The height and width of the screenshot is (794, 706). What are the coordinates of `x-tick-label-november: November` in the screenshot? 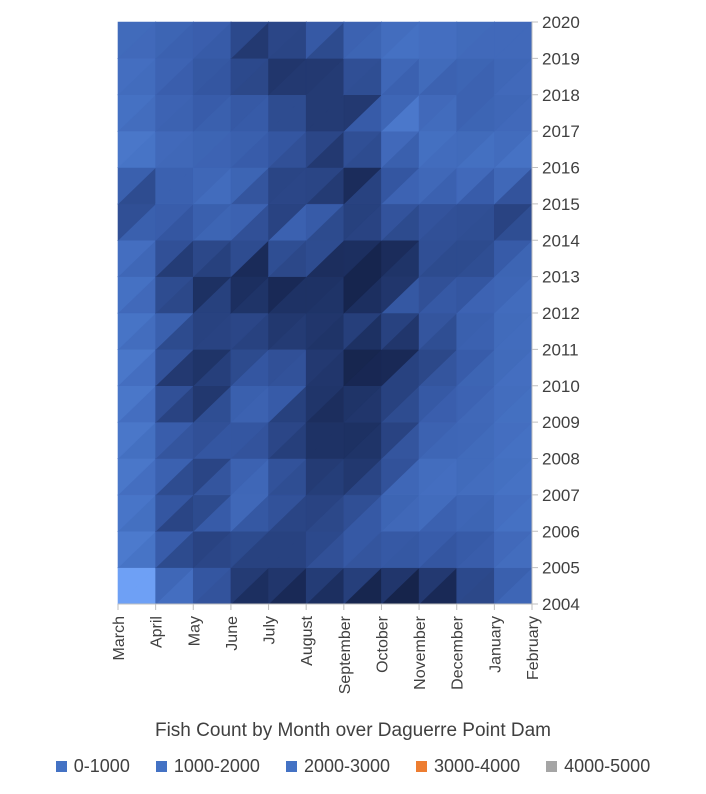 It's located at (420, 652).